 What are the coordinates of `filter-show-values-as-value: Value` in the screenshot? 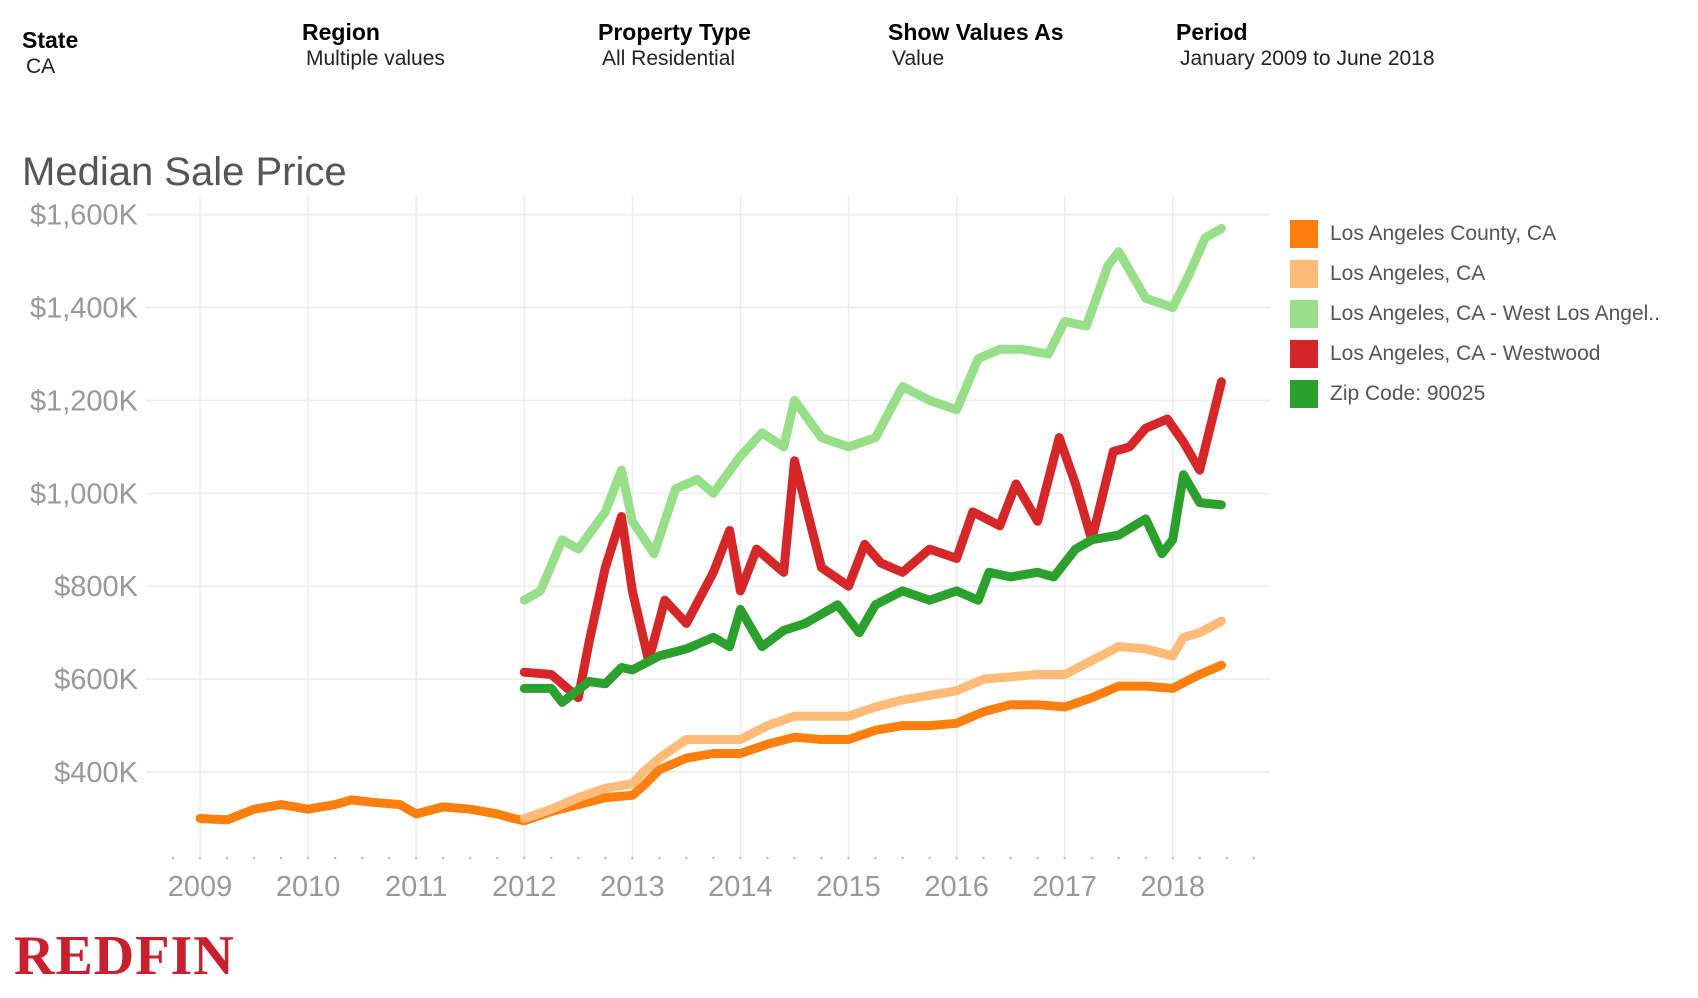 It's located at (918, 58).